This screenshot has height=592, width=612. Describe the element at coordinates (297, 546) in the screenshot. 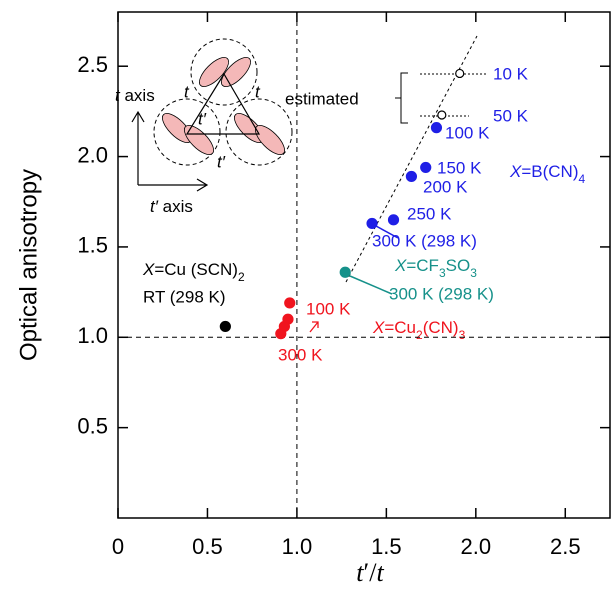

I see `x-tick-label: 1.0` at that location.